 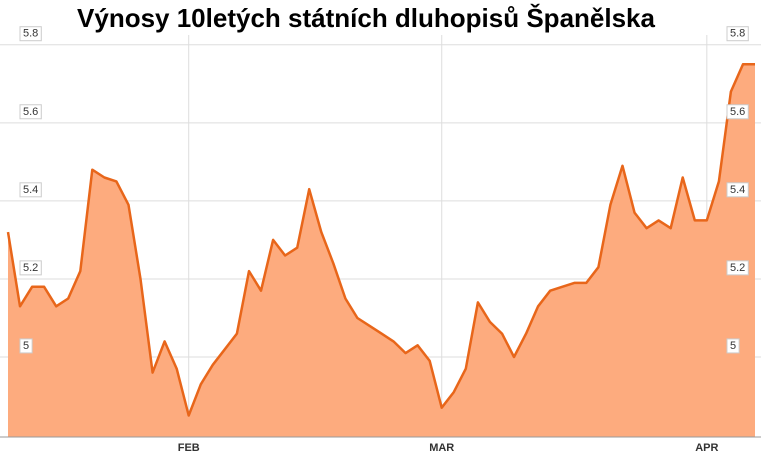 What do you see at coordinates (189, 448) in the screenshot?
I see `x-tick-label: FEB` at bounding box center [189, 448].